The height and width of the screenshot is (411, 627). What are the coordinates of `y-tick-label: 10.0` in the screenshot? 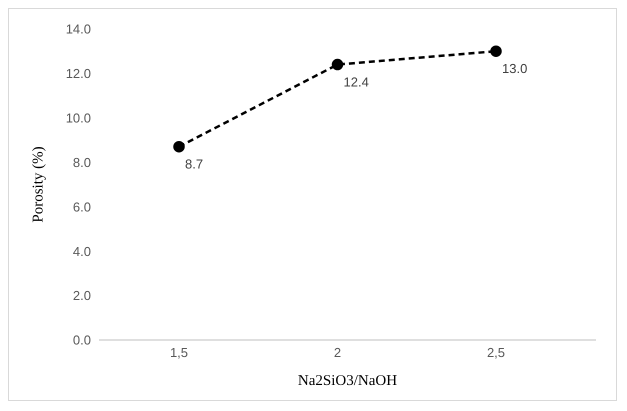 It's located at (78, 118).